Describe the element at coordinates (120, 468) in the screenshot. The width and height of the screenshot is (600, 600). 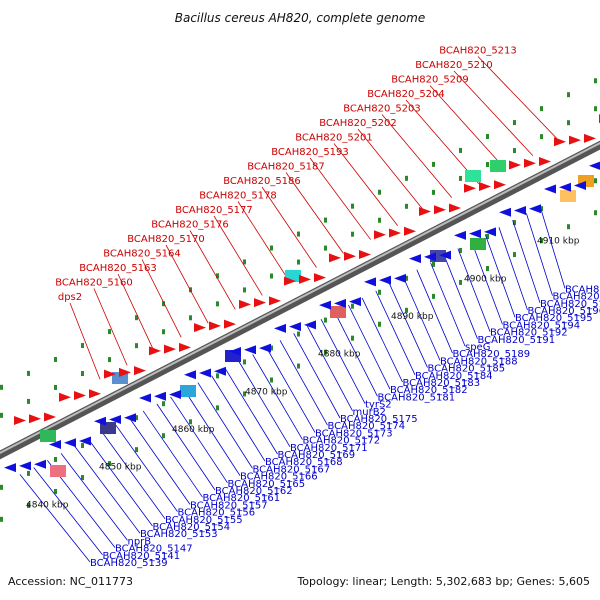
I see `scale-label: 4850 kbp` at that location.